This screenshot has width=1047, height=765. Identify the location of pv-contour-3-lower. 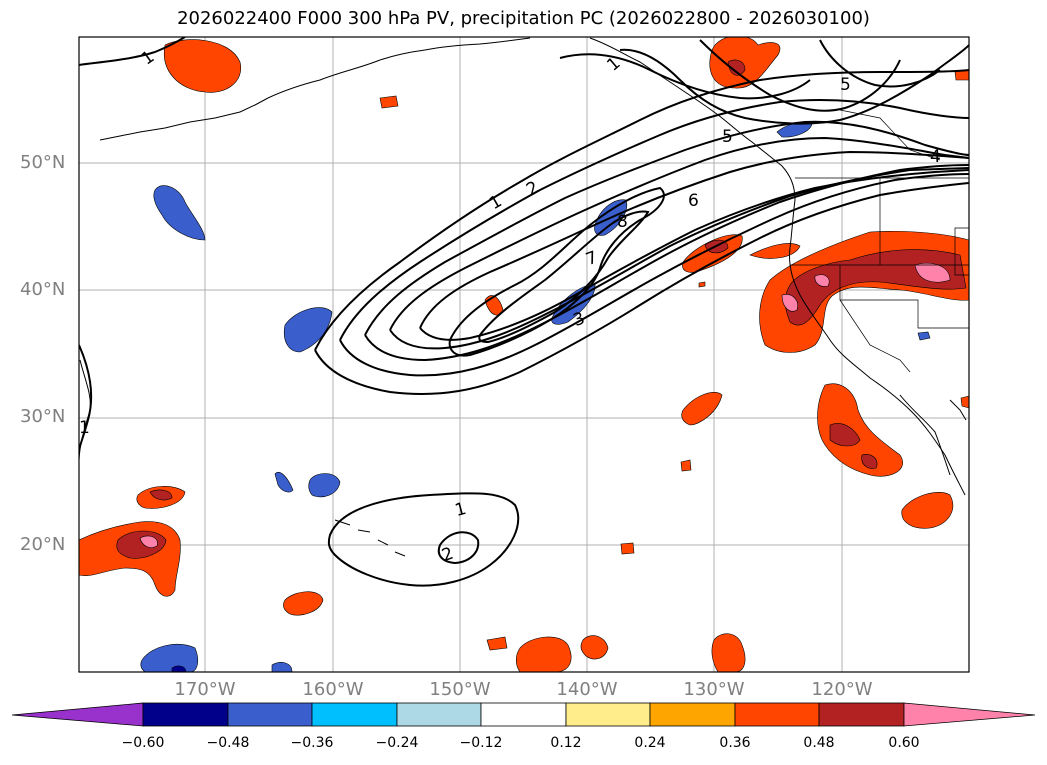
(666, 263).